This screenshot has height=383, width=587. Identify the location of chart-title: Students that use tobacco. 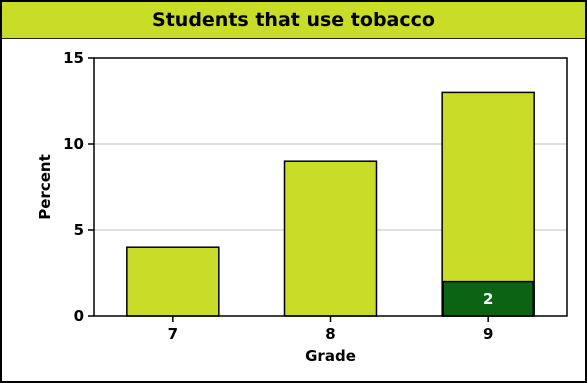
(293, 20).